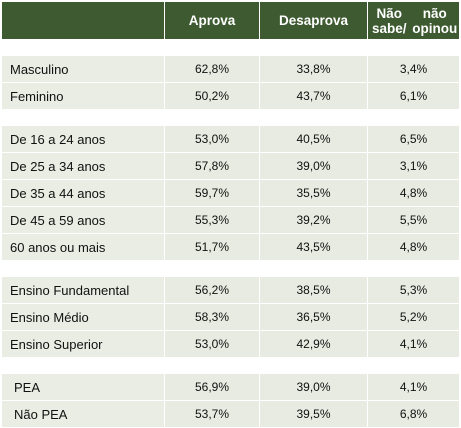 The width and height of the screenshot is (461, 428). Describe the element at coordinates (413, 290) in the screenshot. I see `cell-nao-sabe: 5,3%` at that location.